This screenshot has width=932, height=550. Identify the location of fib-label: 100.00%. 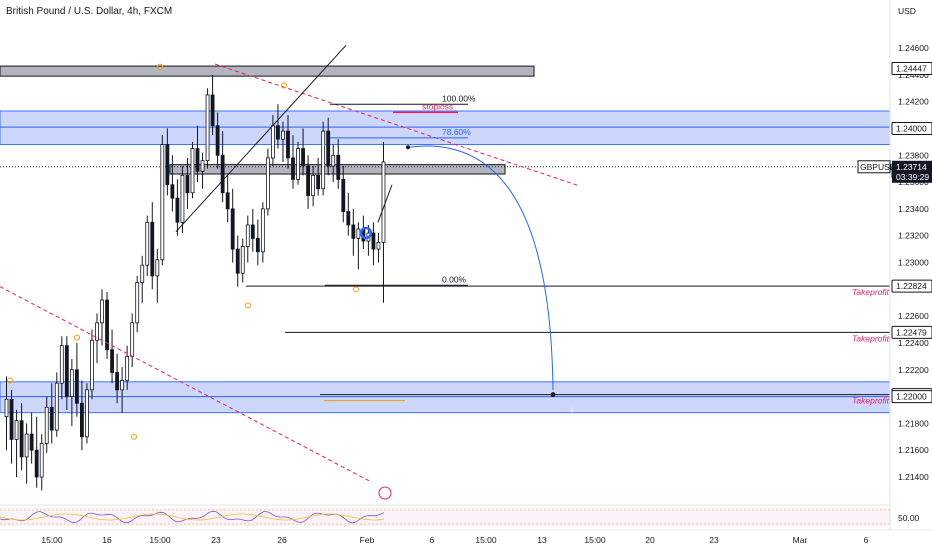
(459, 98).